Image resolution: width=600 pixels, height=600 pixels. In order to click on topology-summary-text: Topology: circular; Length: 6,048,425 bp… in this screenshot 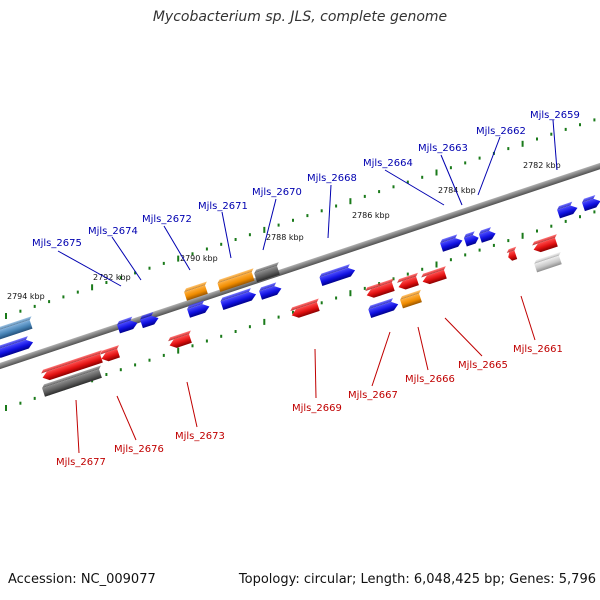, I will do `click(417, 579)`.